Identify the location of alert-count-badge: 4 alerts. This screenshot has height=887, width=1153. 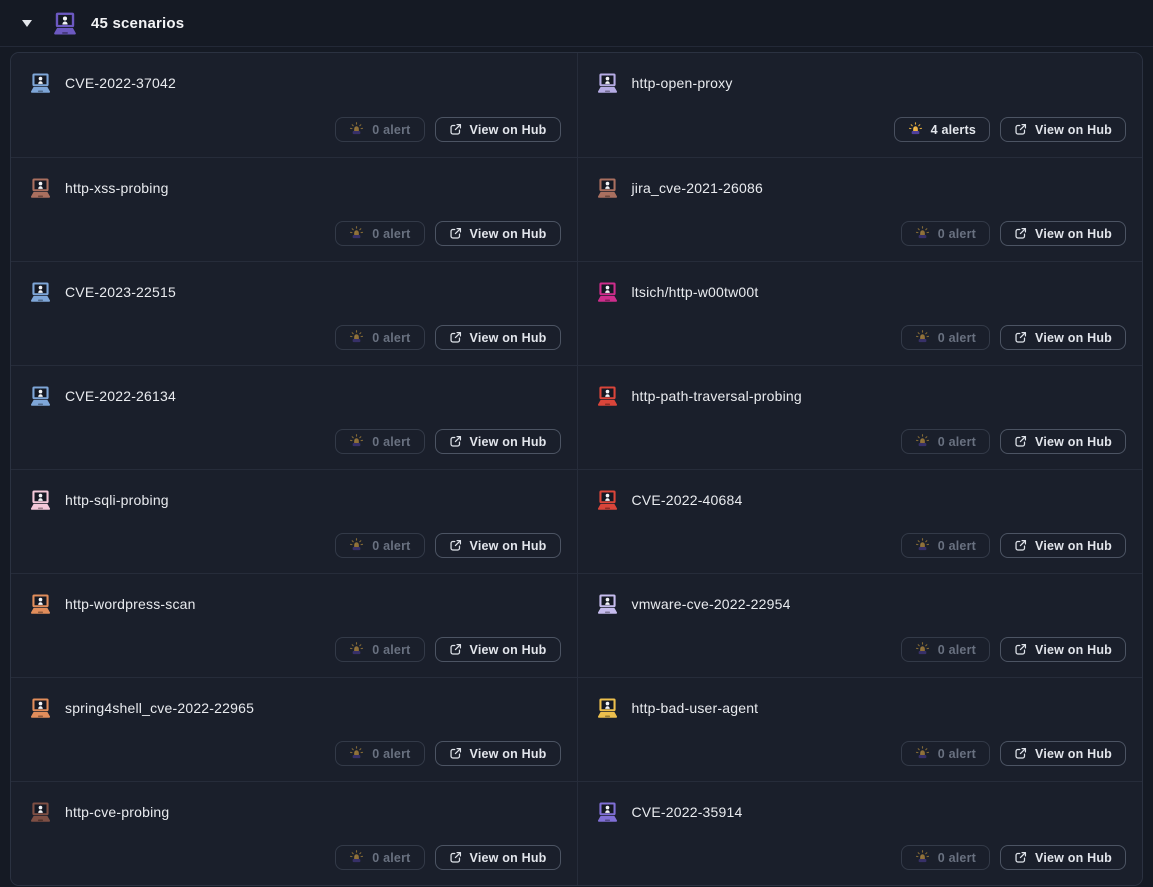
(942, 129).